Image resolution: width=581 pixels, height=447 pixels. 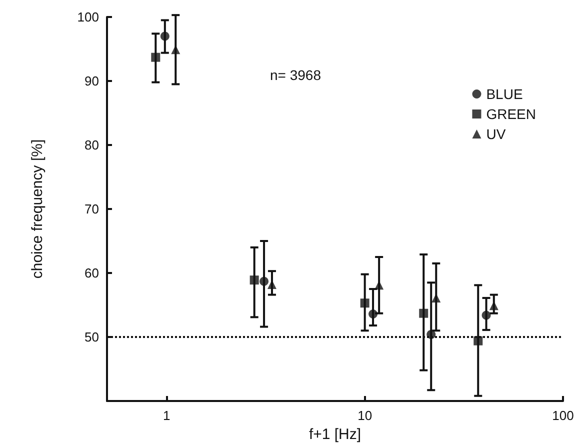 What do you see at coordinates (91, 337) in the screenshot?
I see `y-tick-label: 50` at bounding box center [91, 337].